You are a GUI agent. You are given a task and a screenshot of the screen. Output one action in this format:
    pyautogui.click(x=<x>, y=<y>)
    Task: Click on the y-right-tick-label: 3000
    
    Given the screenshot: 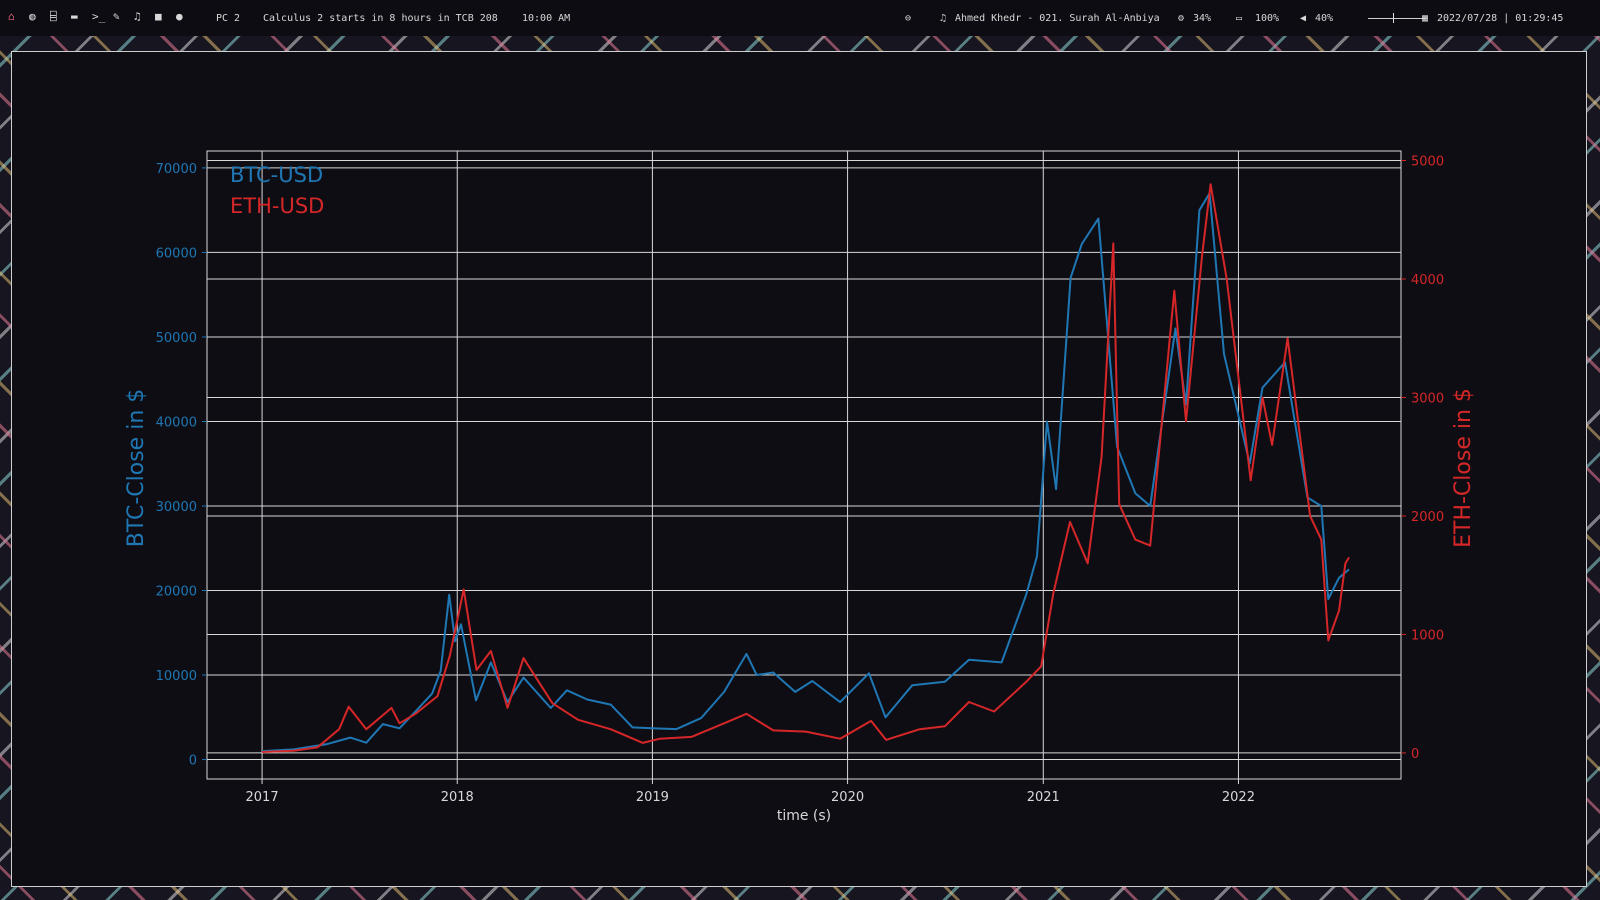 What is the action you would take?
    pyautogui.click(x=1427, y=398)
    